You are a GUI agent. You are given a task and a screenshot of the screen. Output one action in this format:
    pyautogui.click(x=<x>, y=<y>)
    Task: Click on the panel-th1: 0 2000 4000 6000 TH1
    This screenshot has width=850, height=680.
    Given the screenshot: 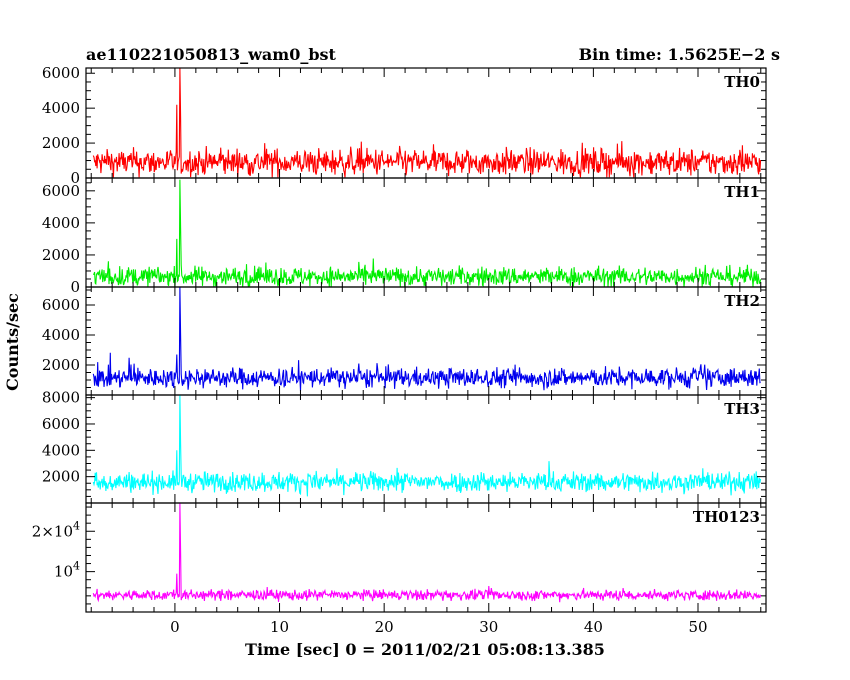 What is the action you would take?
    pyautogui.click(x=404, y=236)
    